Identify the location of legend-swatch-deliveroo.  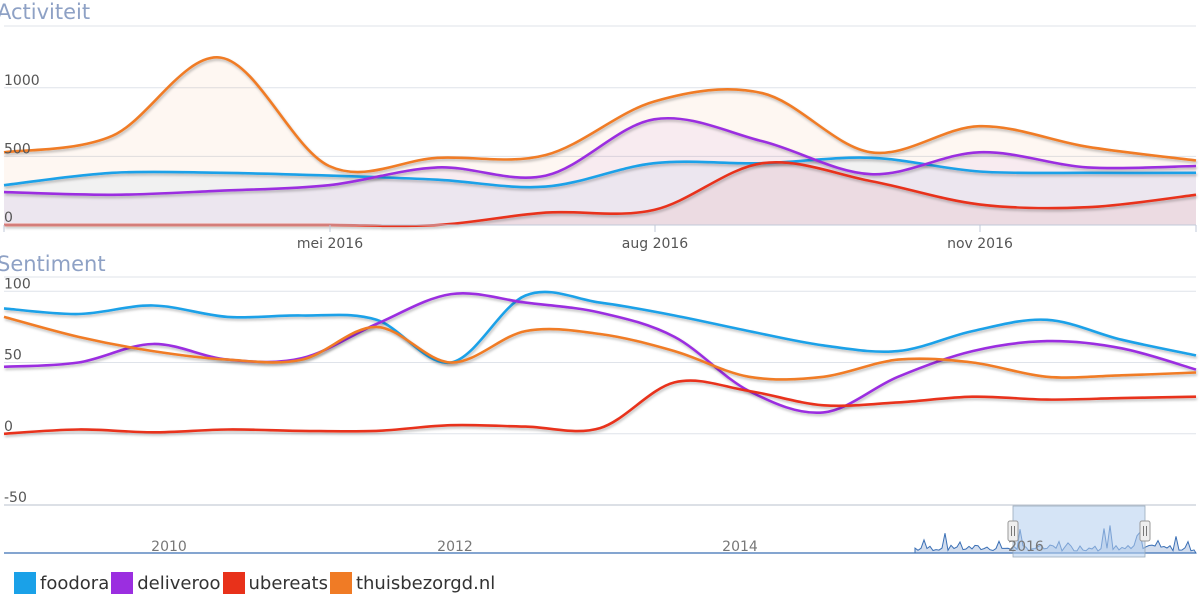
(122, 583).